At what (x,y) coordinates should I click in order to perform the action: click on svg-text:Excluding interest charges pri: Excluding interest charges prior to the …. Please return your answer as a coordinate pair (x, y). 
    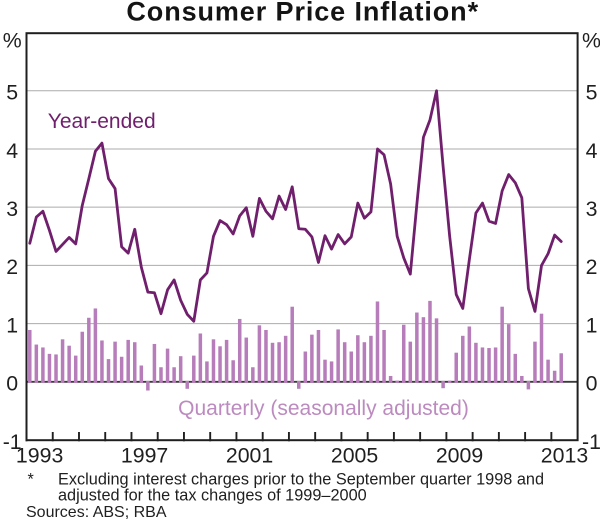
    Looking at the image, I should click on (301, 479).